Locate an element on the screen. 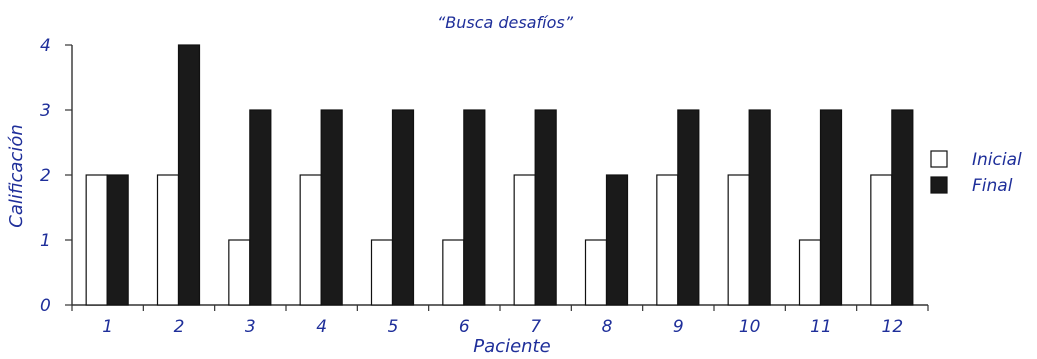  x-tick-label: 3 is located at coordinates (250, 327).